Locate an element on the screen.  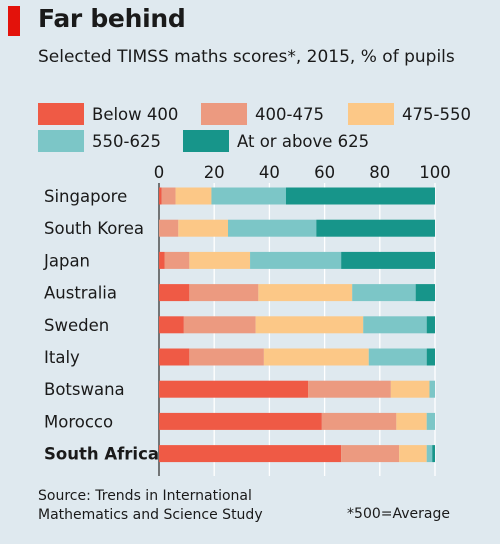
country-label: Australia is located at coordinates (80, 293).